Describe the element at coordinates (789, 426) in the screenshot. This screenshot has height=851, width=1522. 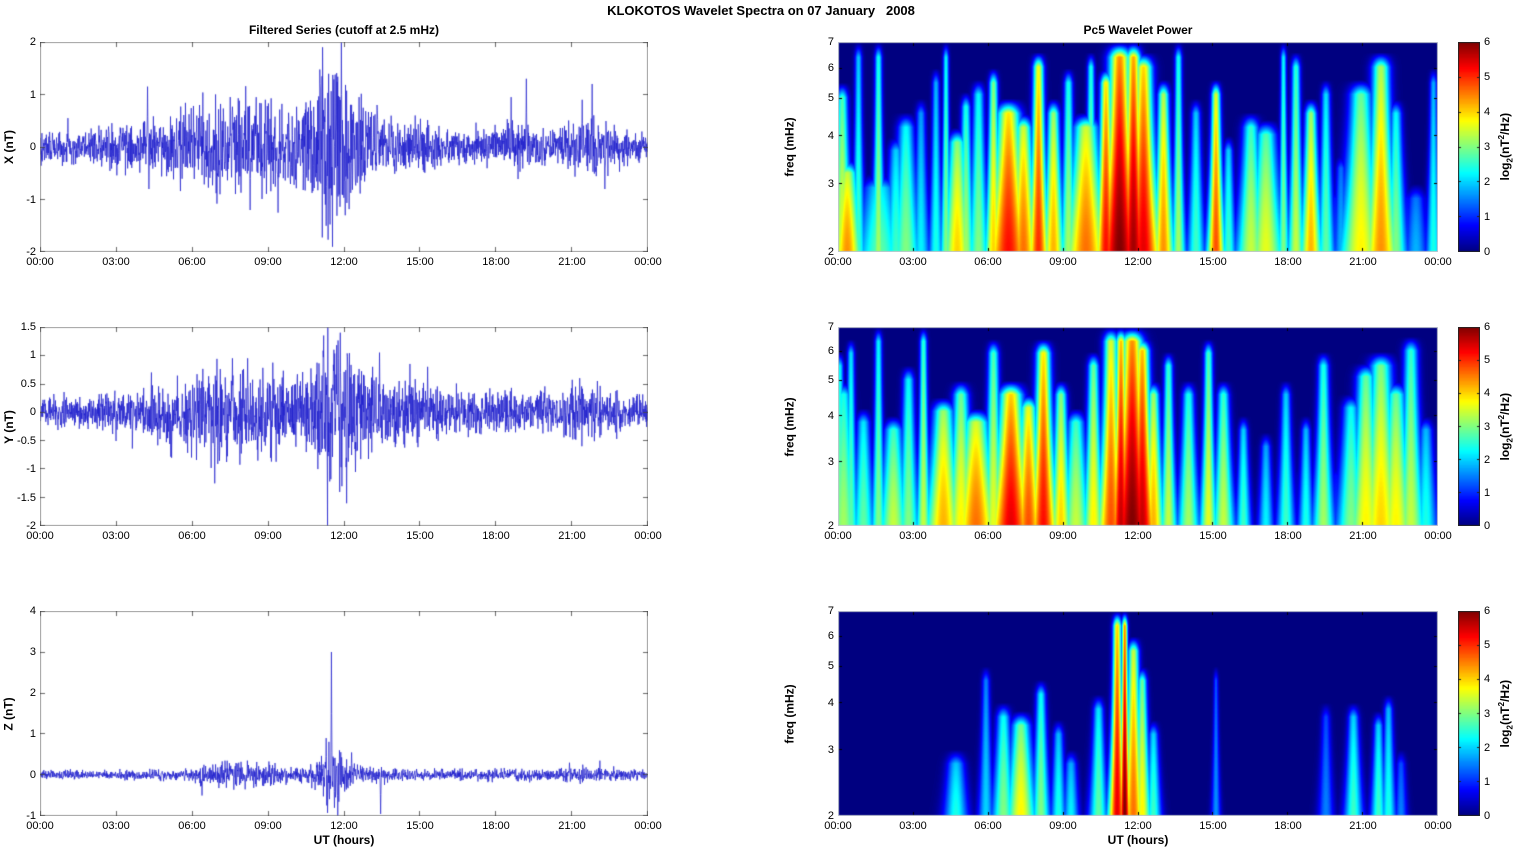
I see `freq-axis-label-y: freq (mHz)` at that location.